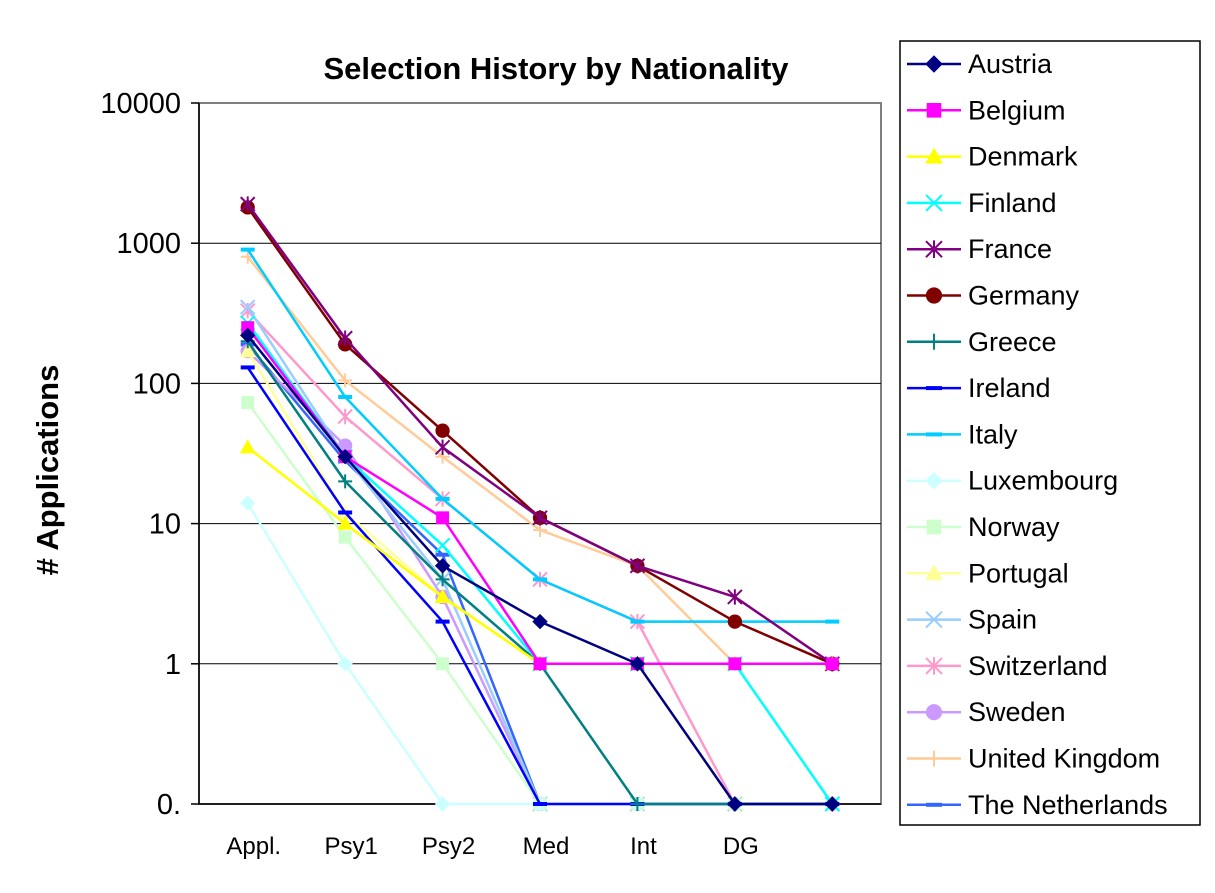 This screenshot has height=893, width=1215. Describe the element at coordinates (173, 665) in the screenshot. I see `y-tick-label: 1` at that location.